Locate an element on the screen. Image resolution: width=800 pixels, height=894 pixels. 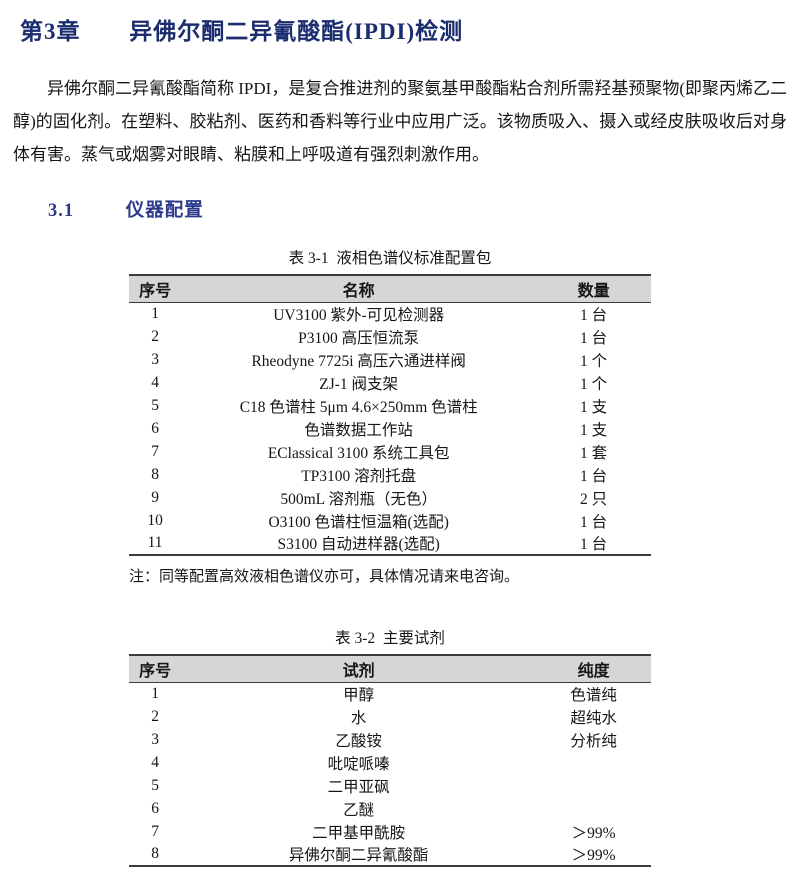
table-row: 10 O3100 色谱柱恒温箱(选配) 1 台 is located at coordinates (390, 520).